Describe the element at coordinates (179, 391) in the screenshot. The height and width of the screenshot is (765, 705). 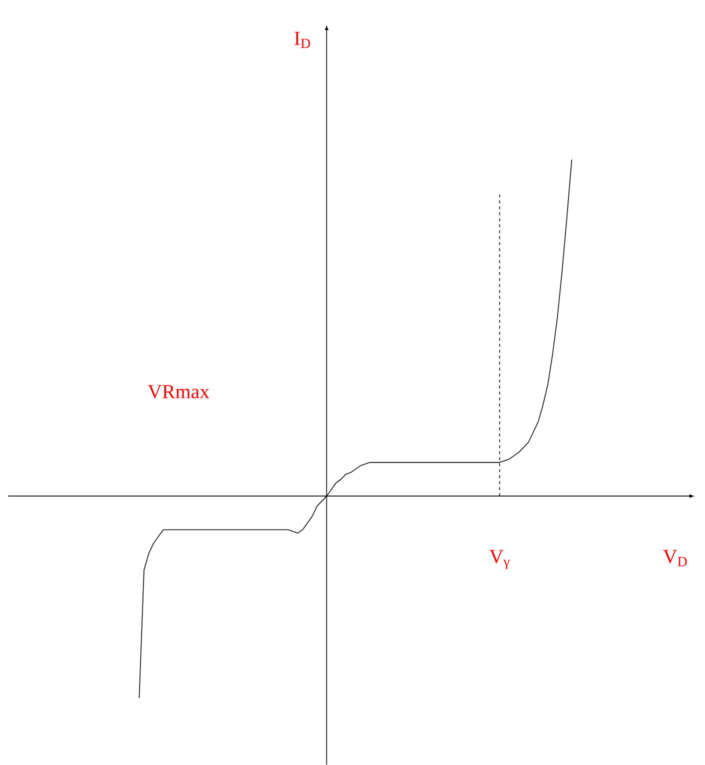
I see `annotation: VRmax` at that location.